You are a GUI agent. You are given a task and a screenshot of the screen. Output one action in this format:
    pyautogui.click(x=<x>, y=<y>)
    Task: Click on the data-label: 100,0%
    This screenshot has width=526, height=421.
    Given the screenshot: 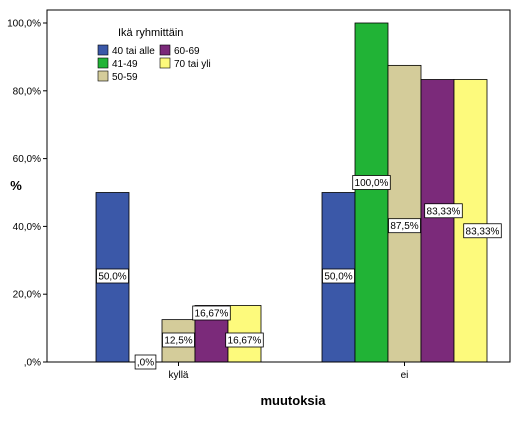 What is the action you would take?
    pyautogui.click(x=371, y=182)
    